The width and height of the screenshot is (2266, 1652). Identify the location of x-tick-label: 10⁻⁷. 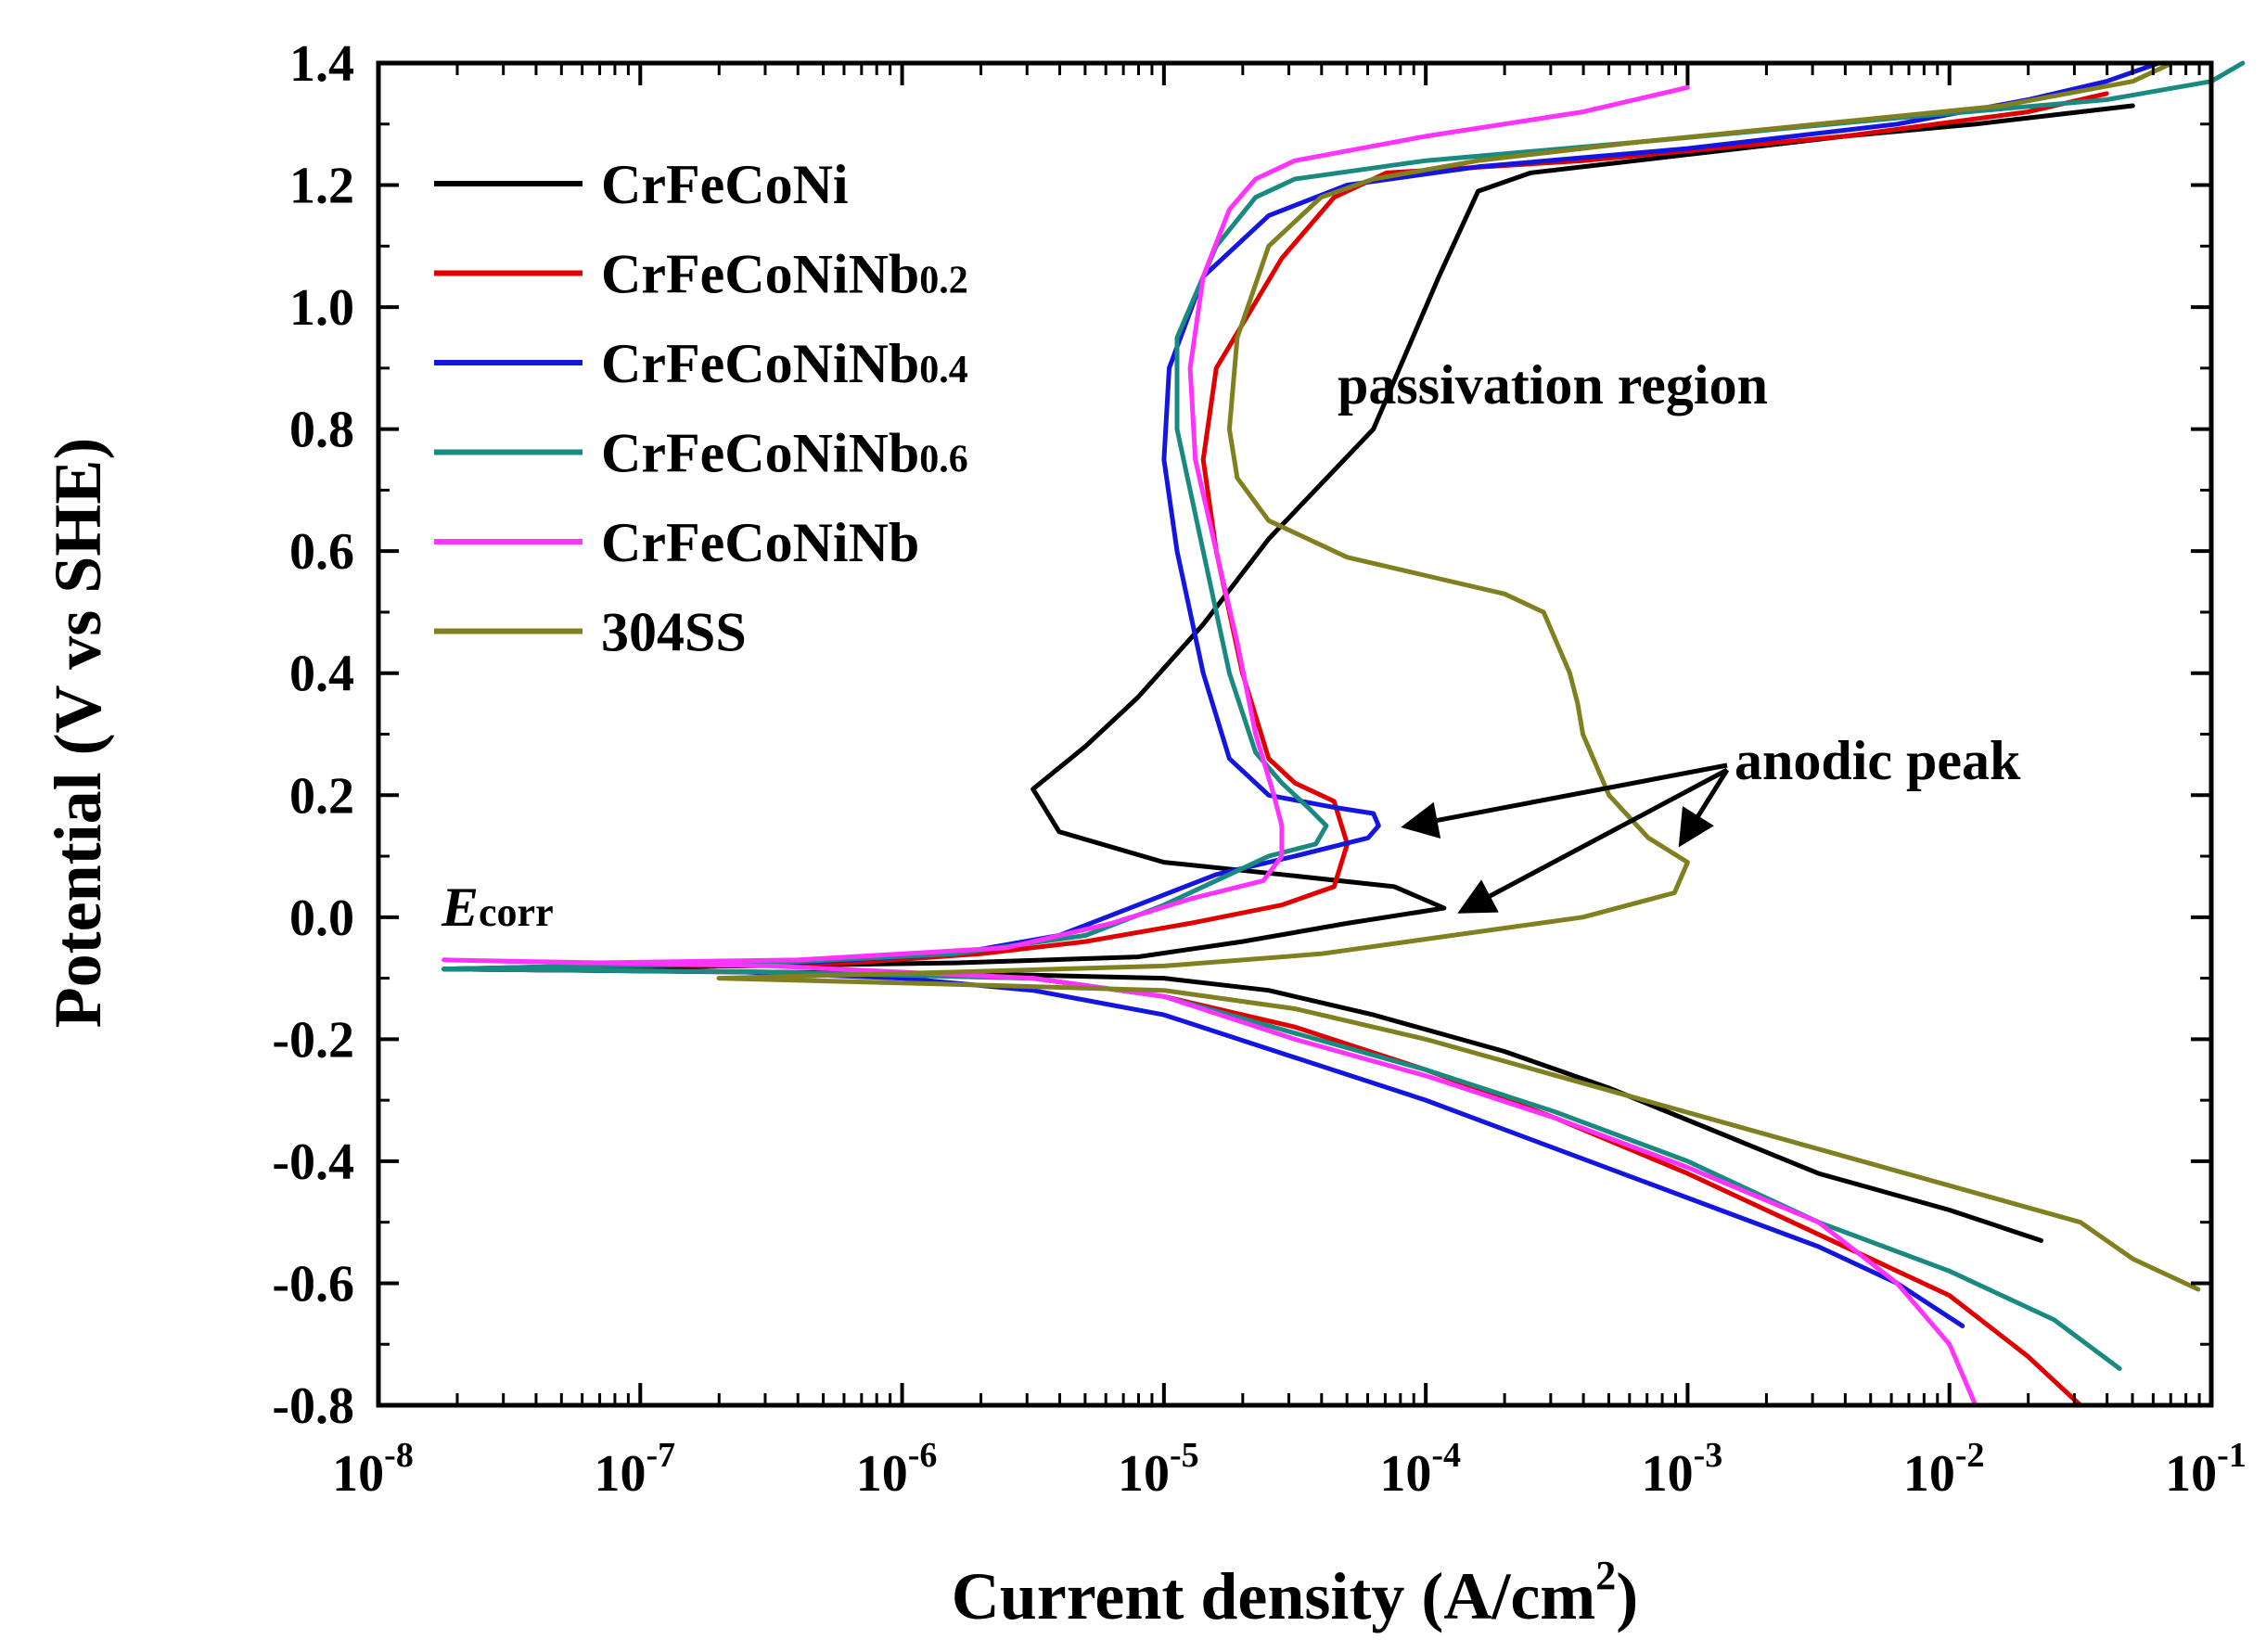
(634, 1469).